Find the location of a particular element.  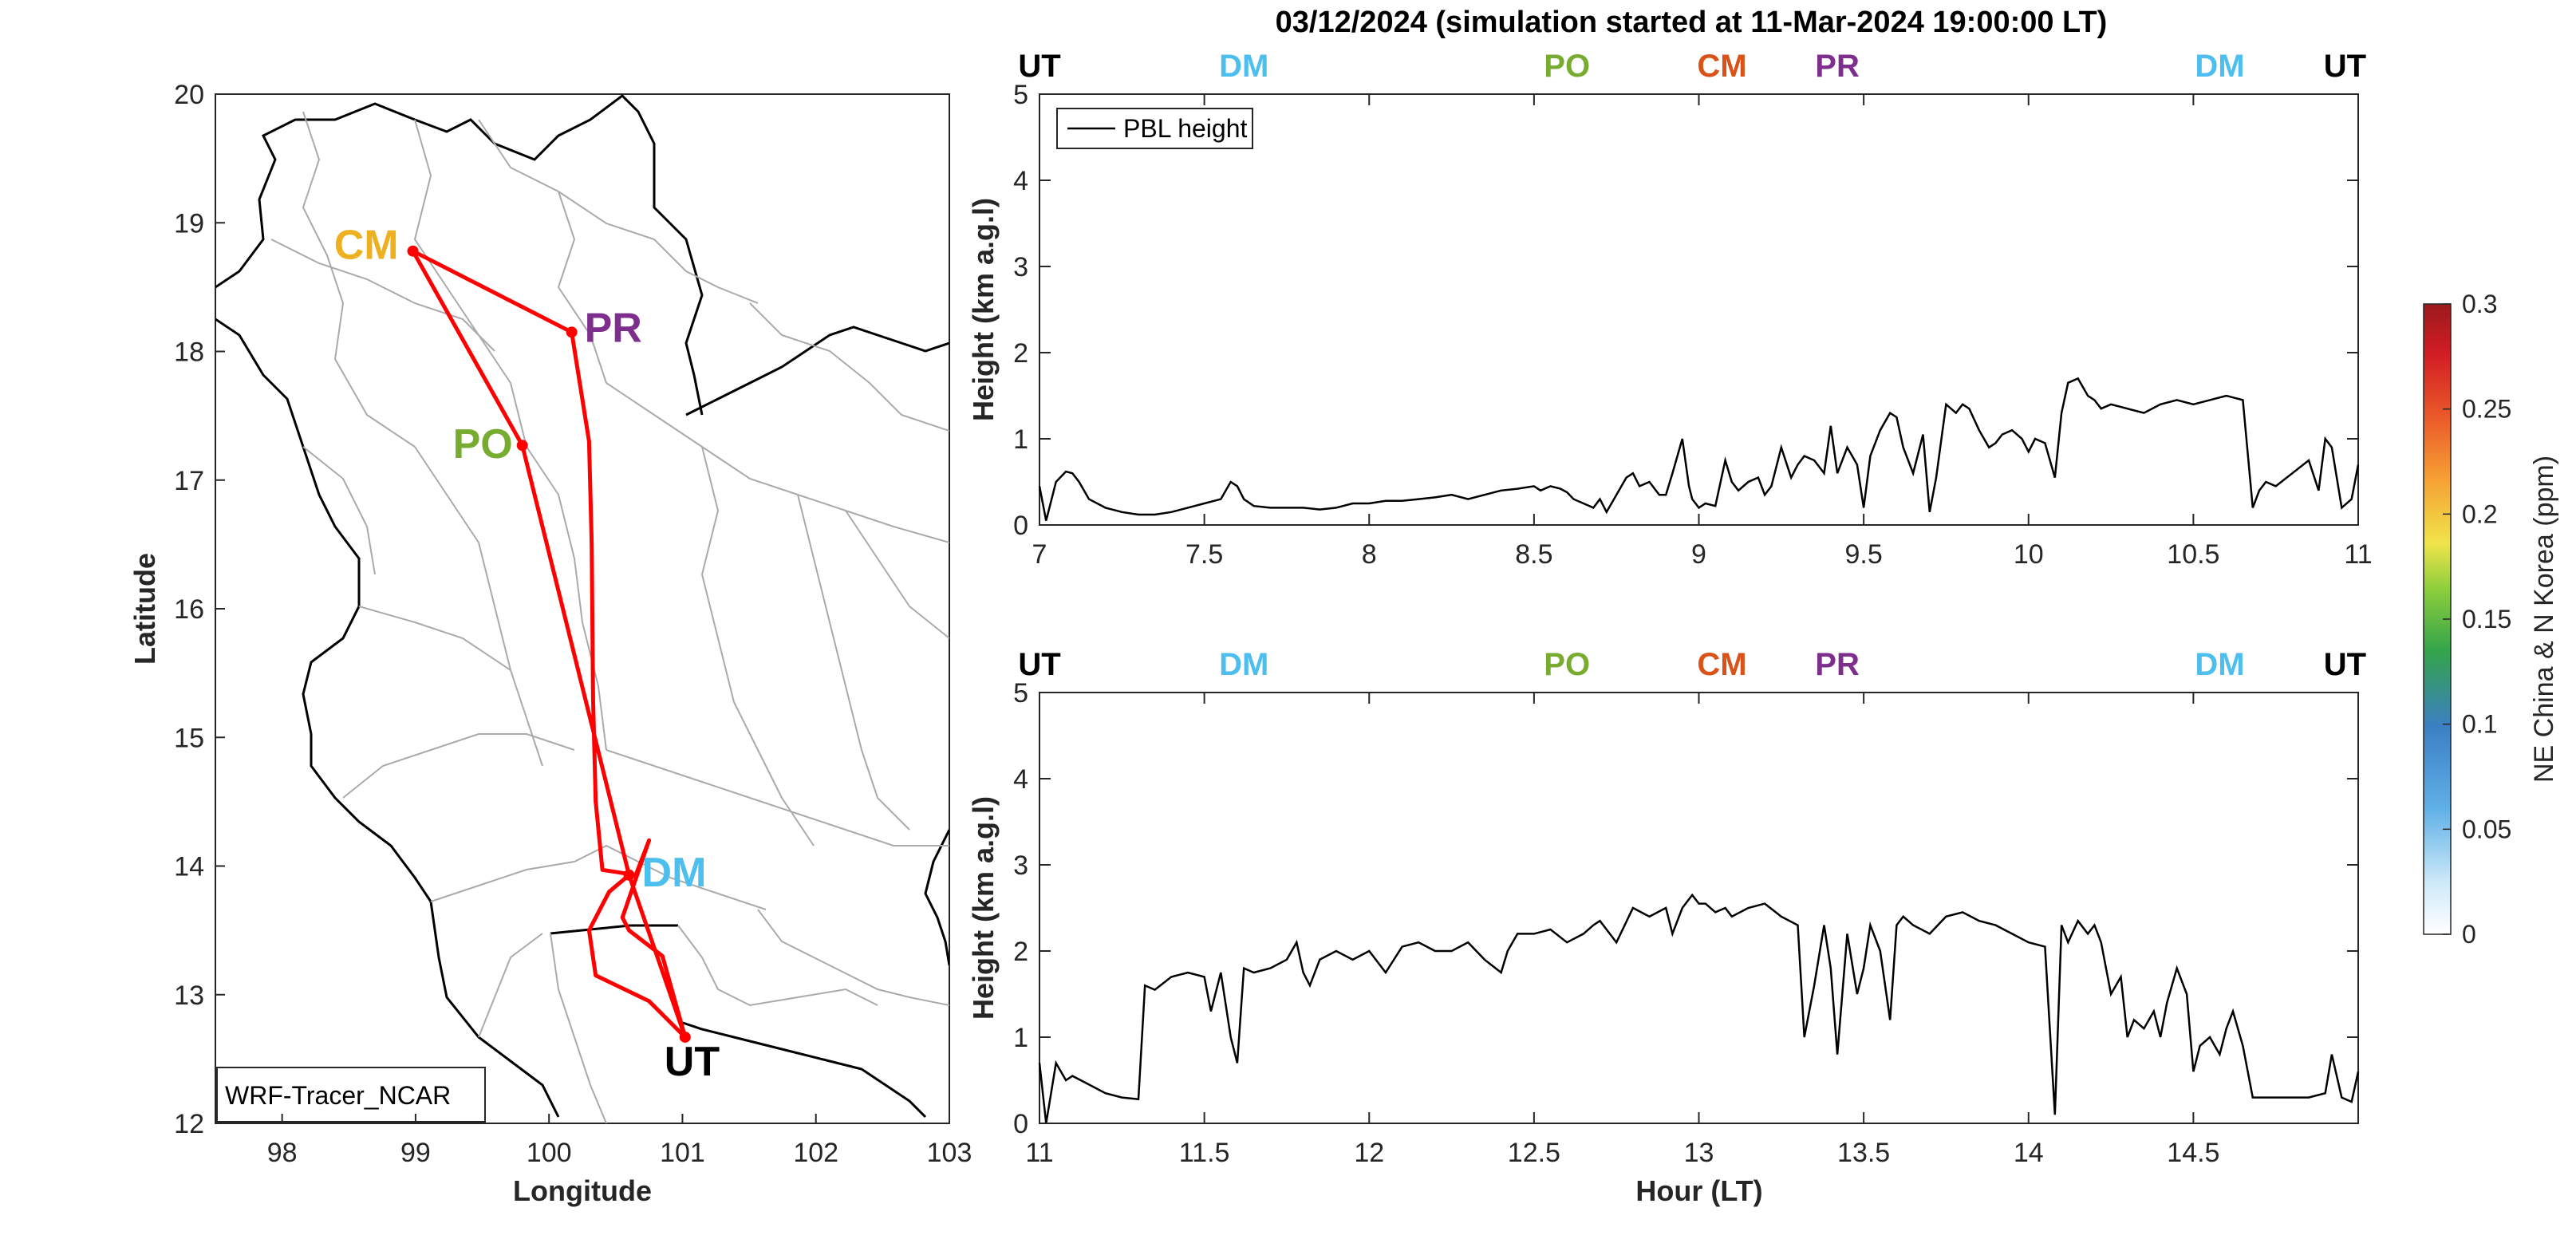

pbl-top-x-tick-label: 10 is located at coordinates (2029, 554).